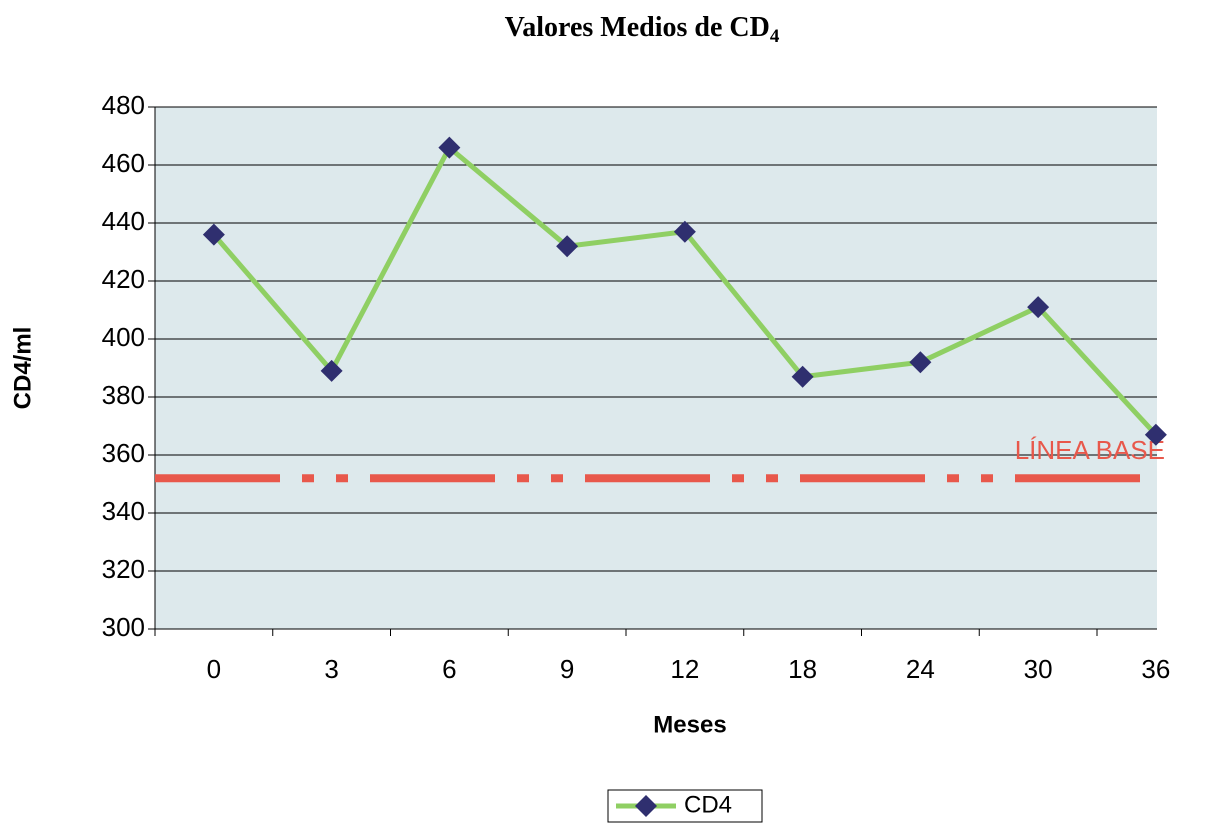 This screenshot has height=823, width=1207. I want to click on y-tick-label: 340, so click(123, 511).